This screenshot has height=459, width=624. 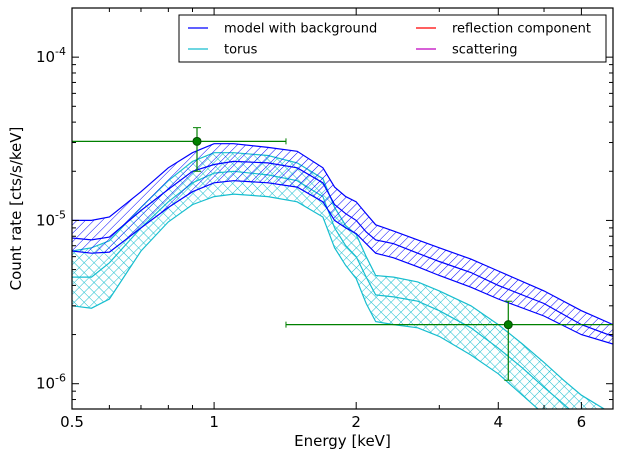 What do you see at coordinates (521, 29) in the screenshot?
I see `legend-label: reflection component` at bounding box center [521, 29].